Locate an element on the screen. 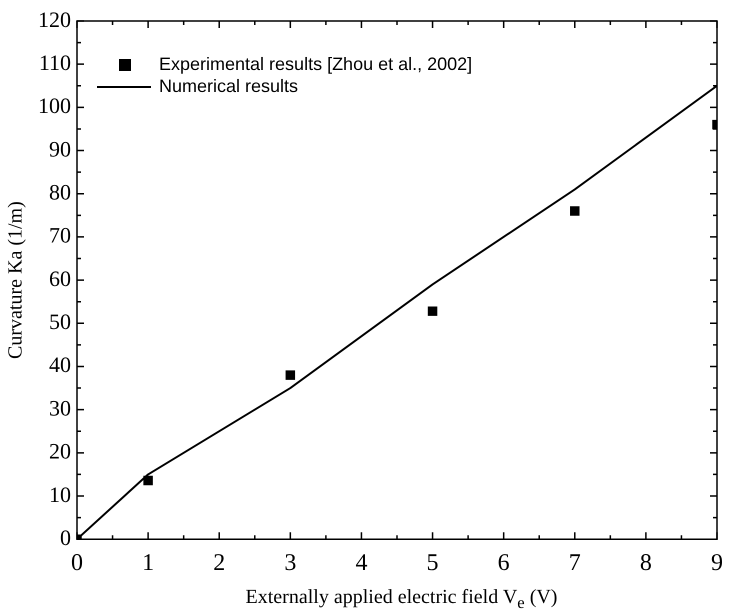 The image size is (733, 616). y-tick-label: 50 is located at coordinates (60, 321).